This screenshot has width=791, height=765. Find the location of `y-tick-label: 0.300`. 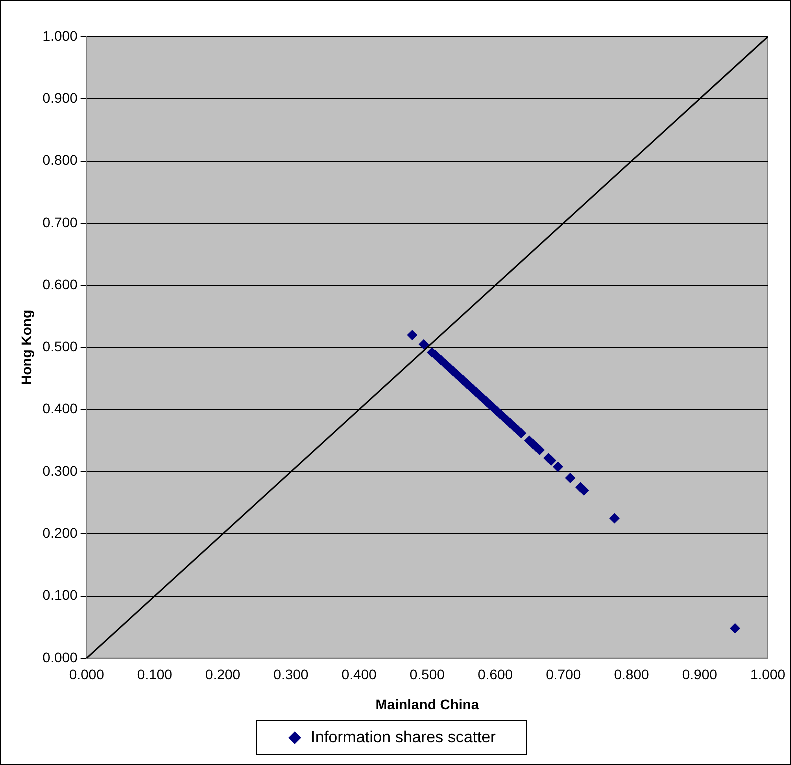

y-tick-label: 0.300 is located at coordinates (60, 470).